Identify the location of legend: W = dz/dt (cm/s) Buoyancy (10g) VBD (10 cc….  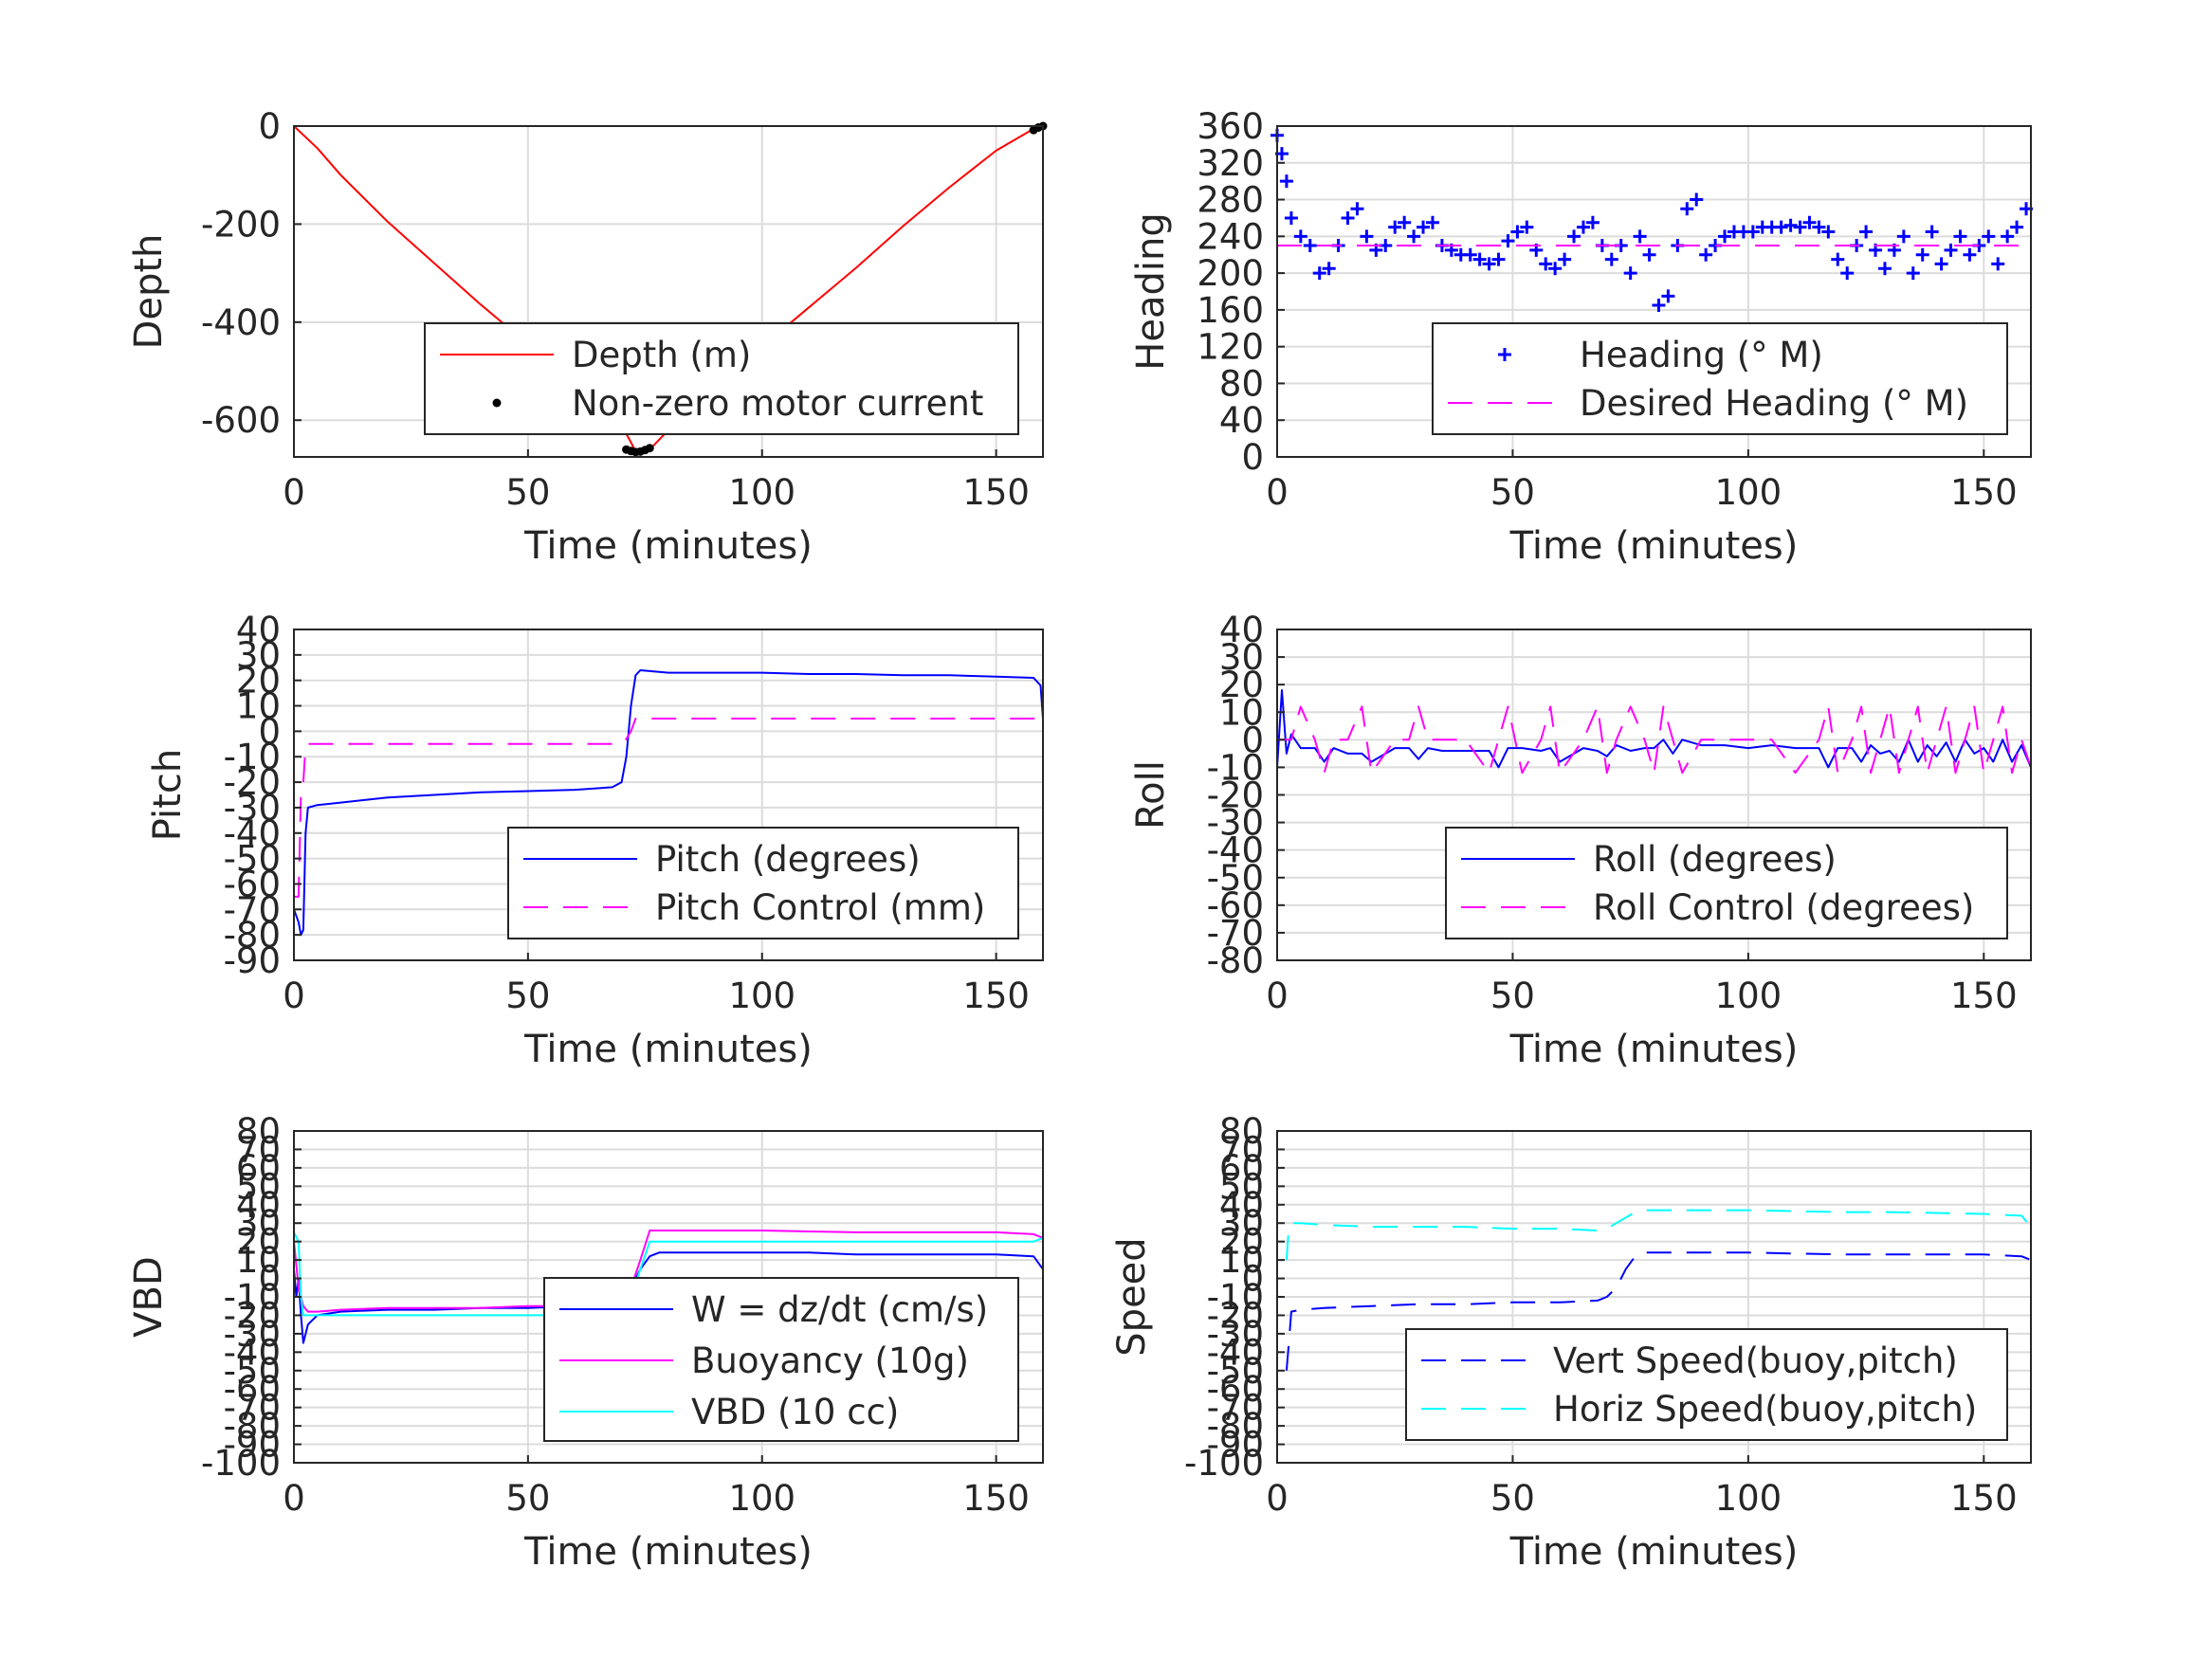
(781, 1359).